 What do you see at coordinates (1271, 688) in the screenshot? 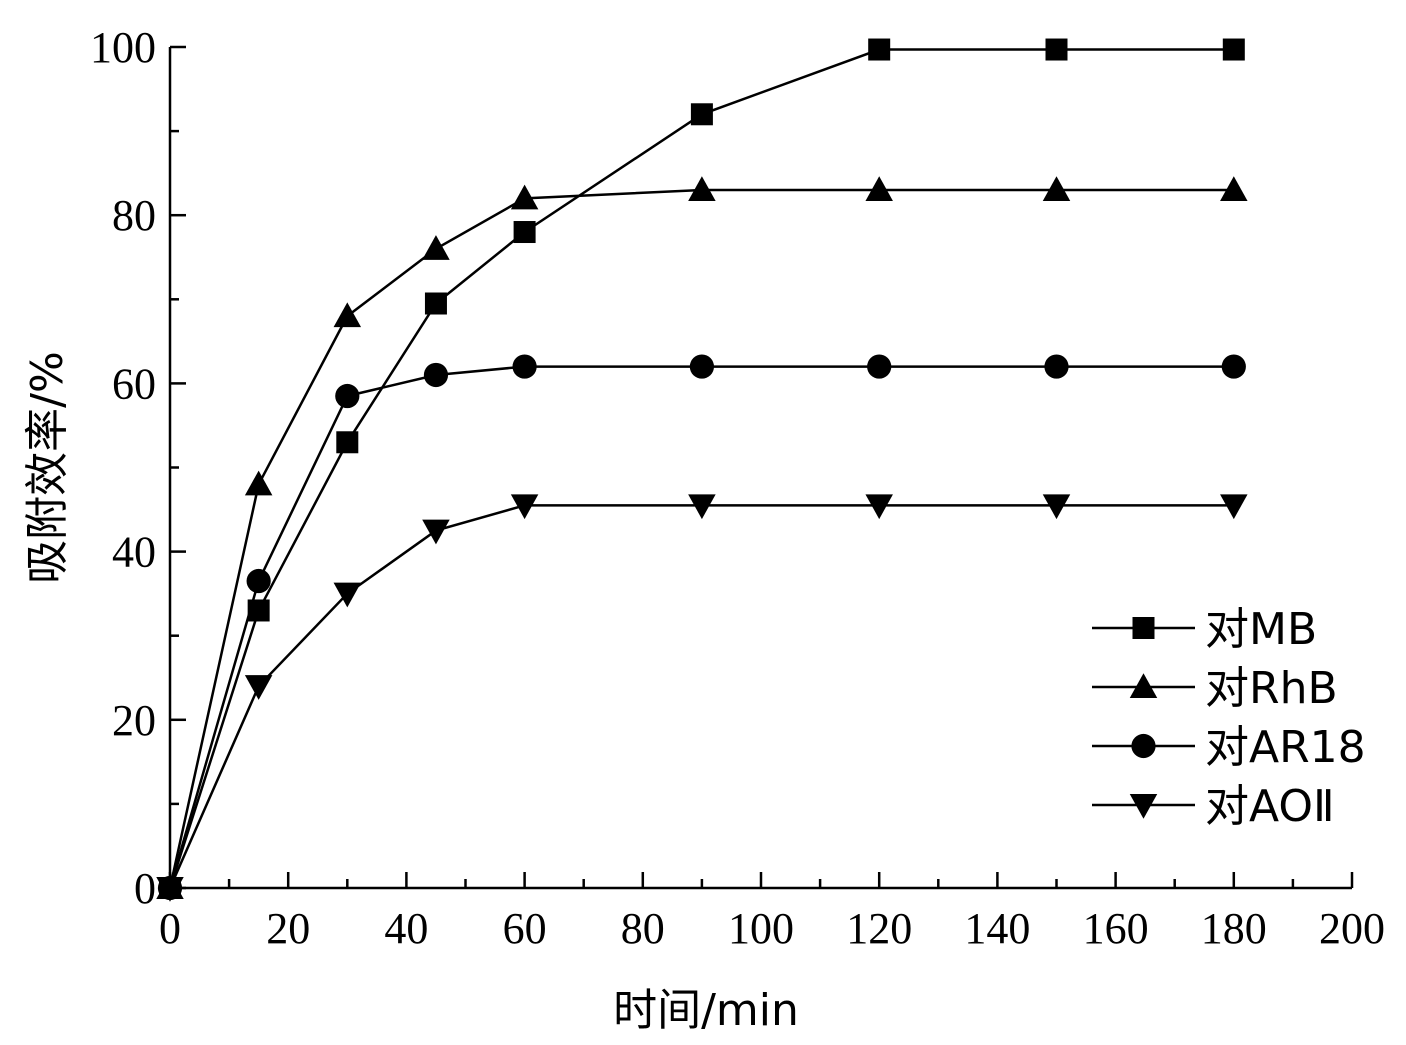
I see `legend-label: 对RhB` at bounding box center [1271, 688].